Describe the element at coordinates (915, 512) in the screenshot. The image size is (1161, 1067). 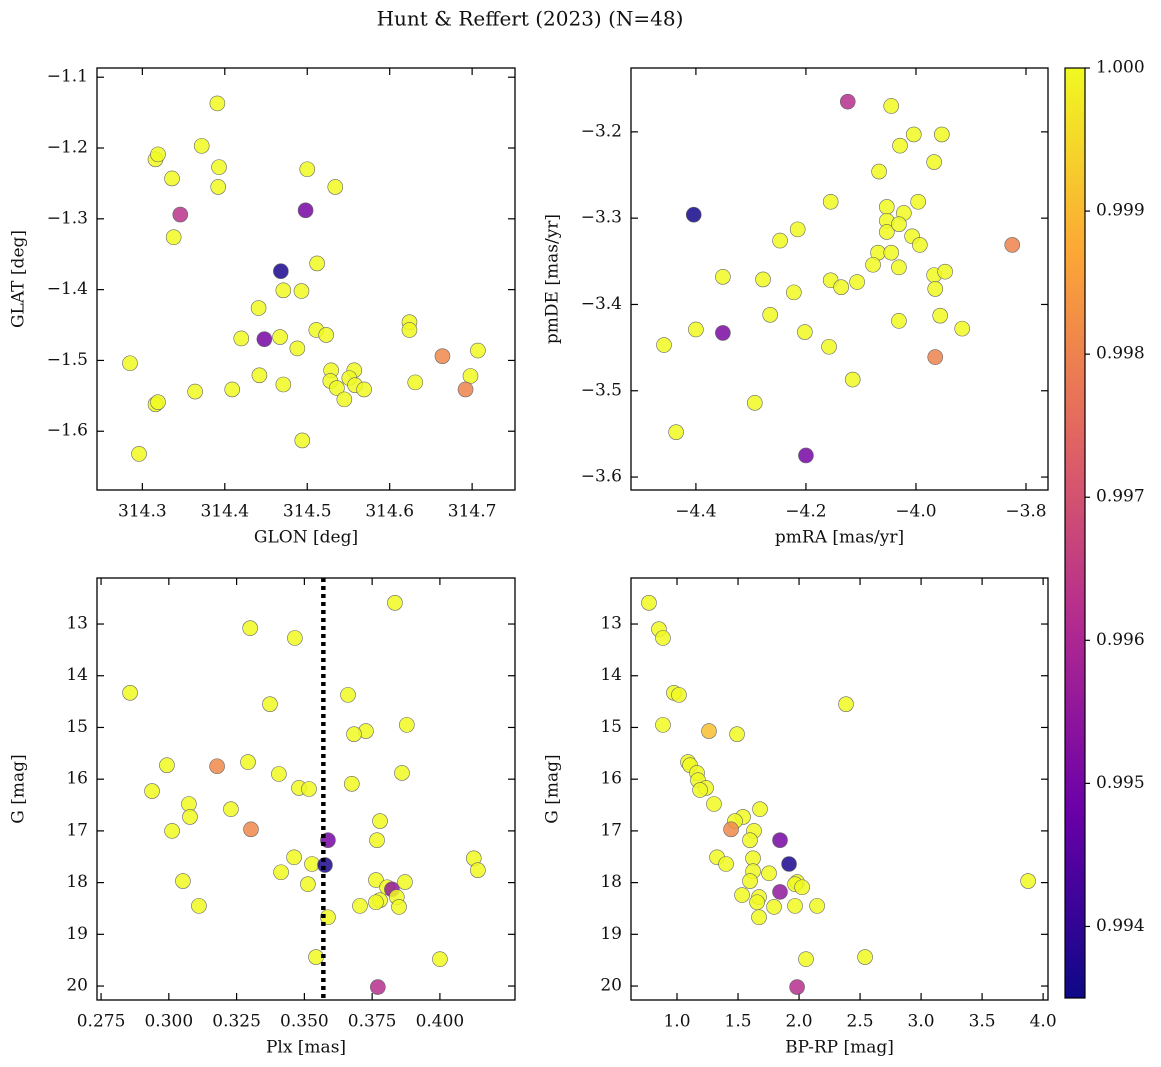
I see `x-tick-label: −4.0` at that location.